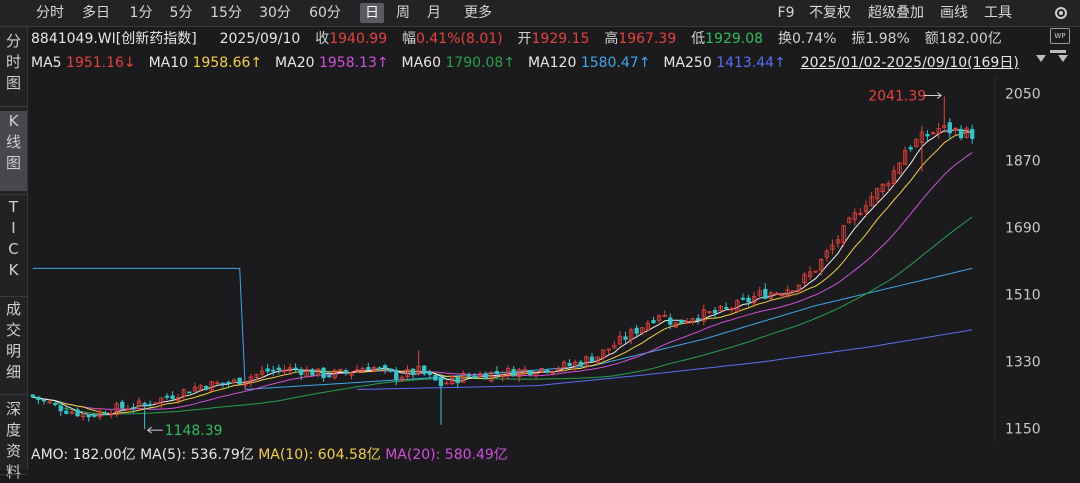  What do you see at coordinates (181, 13) in the screenshot?
I see `period-tab: 5分` at bounding box center [181, 13].